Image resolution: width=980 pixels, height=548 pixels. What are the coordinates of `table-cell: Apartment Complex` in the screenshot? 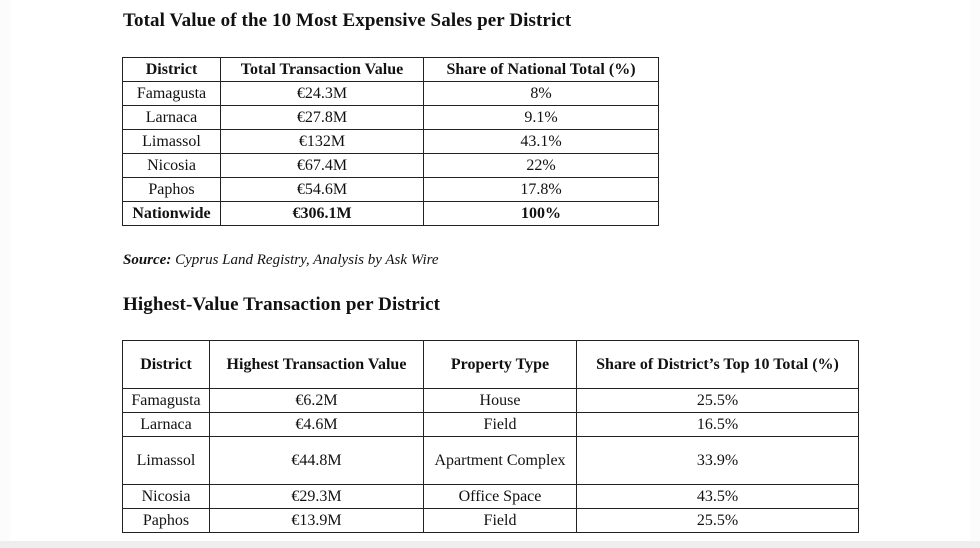 It's located at (500, 460).